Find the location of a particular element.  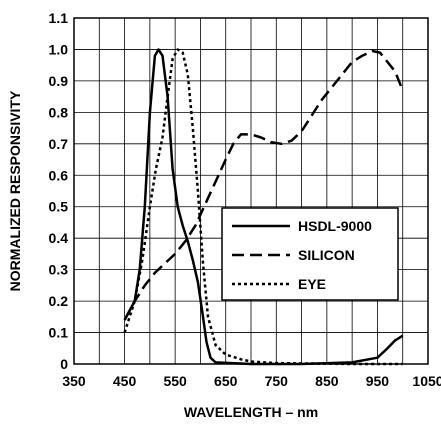

legend: HSDL-9000 SILICON EYE is located at coordinates (310, 254).